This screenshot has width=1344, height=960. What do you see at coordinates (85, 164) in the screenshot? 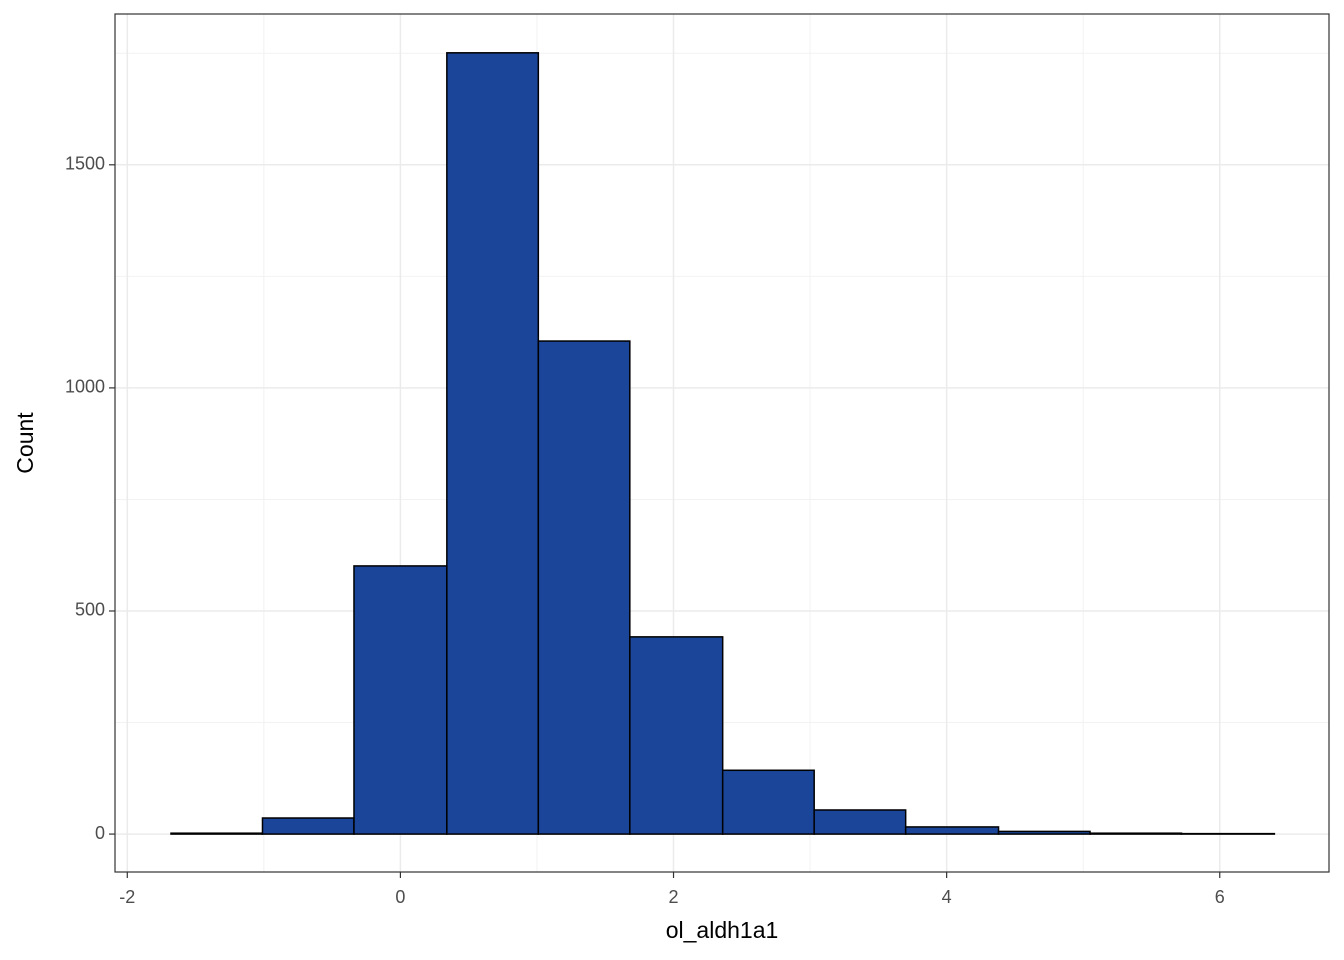
I see `y-tick-label: 1500` at bounding box center [85, 164].